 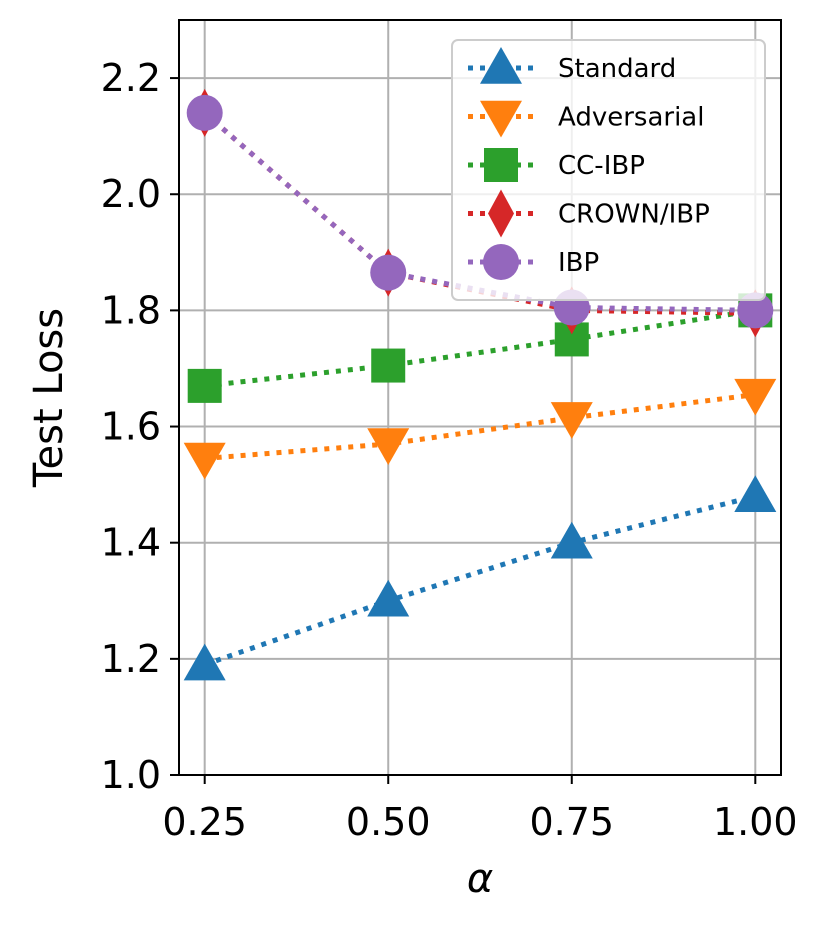 What do you see at coordinates (634, 215) in the screenshot?
I see `legend-label: CROWN/IBP` at bounding box center [634, 215].